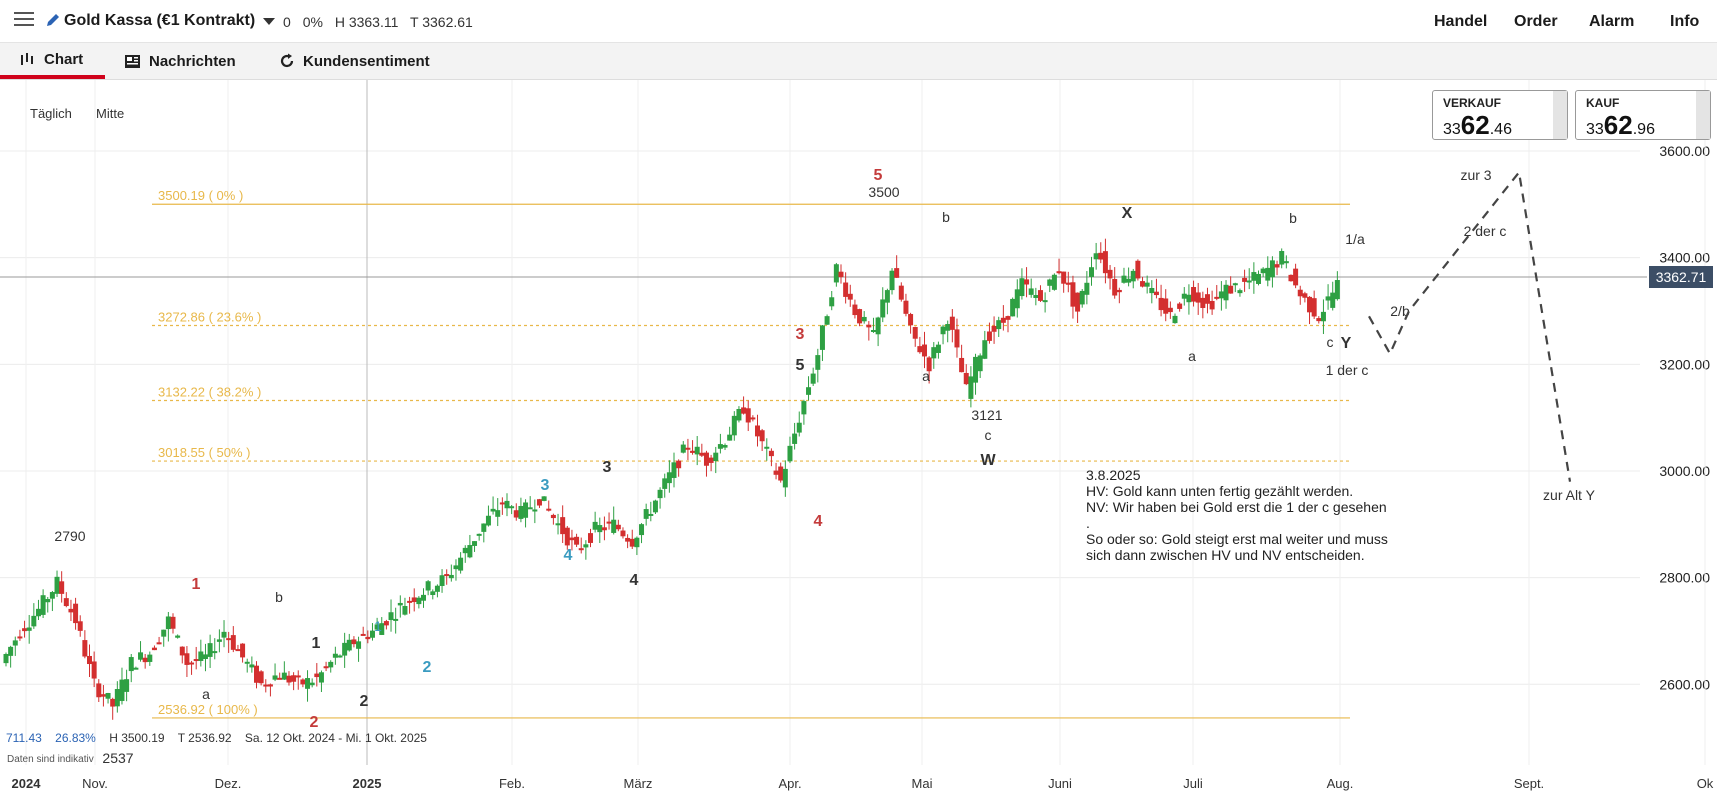  I want to click on wave-label: zur 3, so click(1475, 175).